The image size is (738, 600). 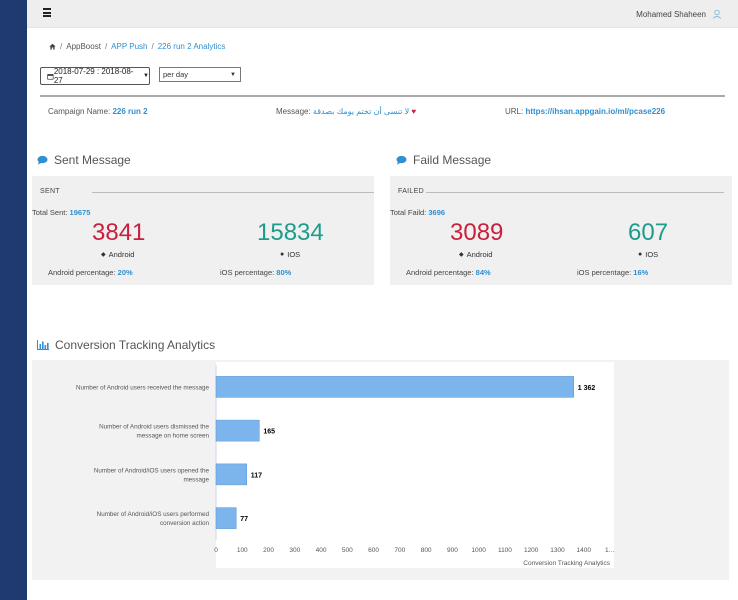 What do you see at coordinates (50, 191) in the screenshot?
I see `sent-legend: SENT` at bounding box center [50, 191].